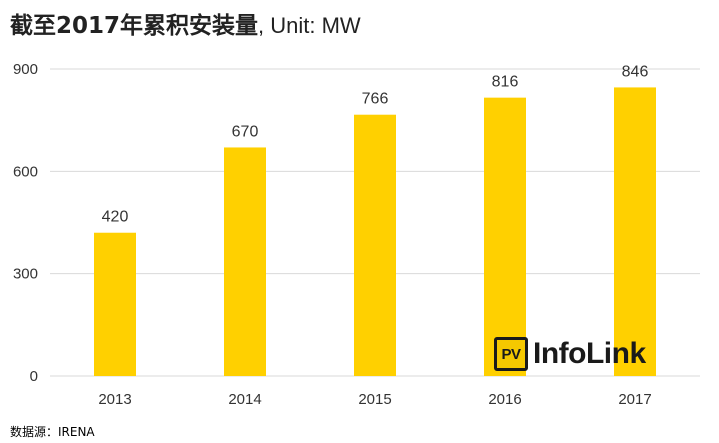 The width and height of the screenshot is (719, 443). Describe the element at coordinates (634, 399) in the screenshot. I see `x-tick-label: 2017` at that location.